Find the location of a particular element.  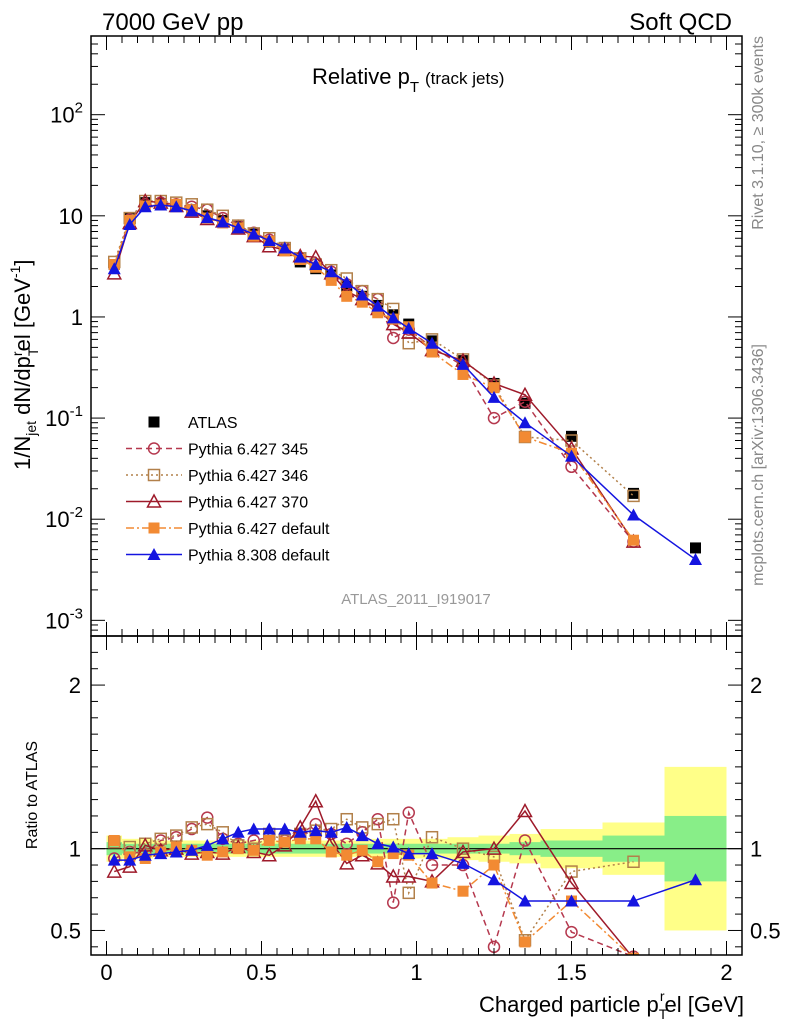

y-tick-label: 10-2 is located at coordinates (64, 518).